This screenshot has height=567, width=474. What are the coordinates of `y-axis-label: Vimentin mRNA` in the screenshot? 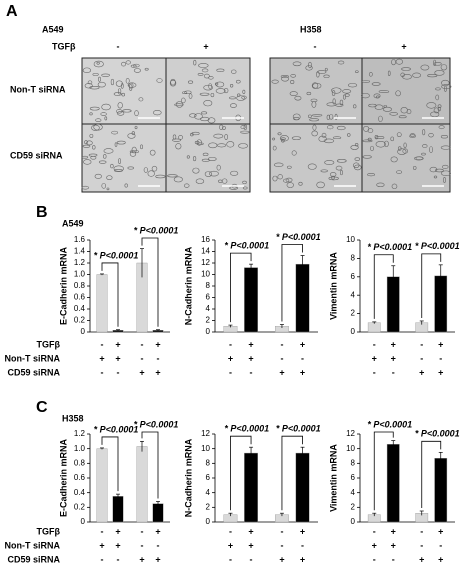 It's located at (333, 478).